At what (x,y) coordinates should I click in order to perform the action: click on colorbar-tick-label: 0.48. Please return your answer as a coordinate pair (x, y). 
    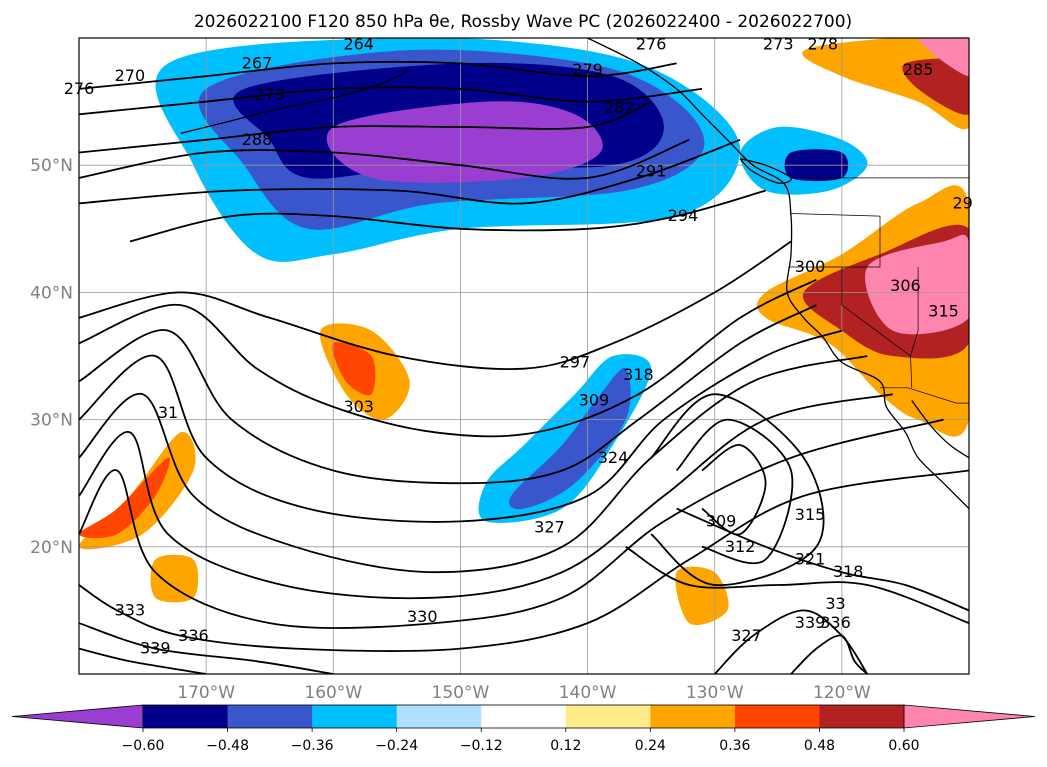
    Looking at the image, I should click on (819, 746).